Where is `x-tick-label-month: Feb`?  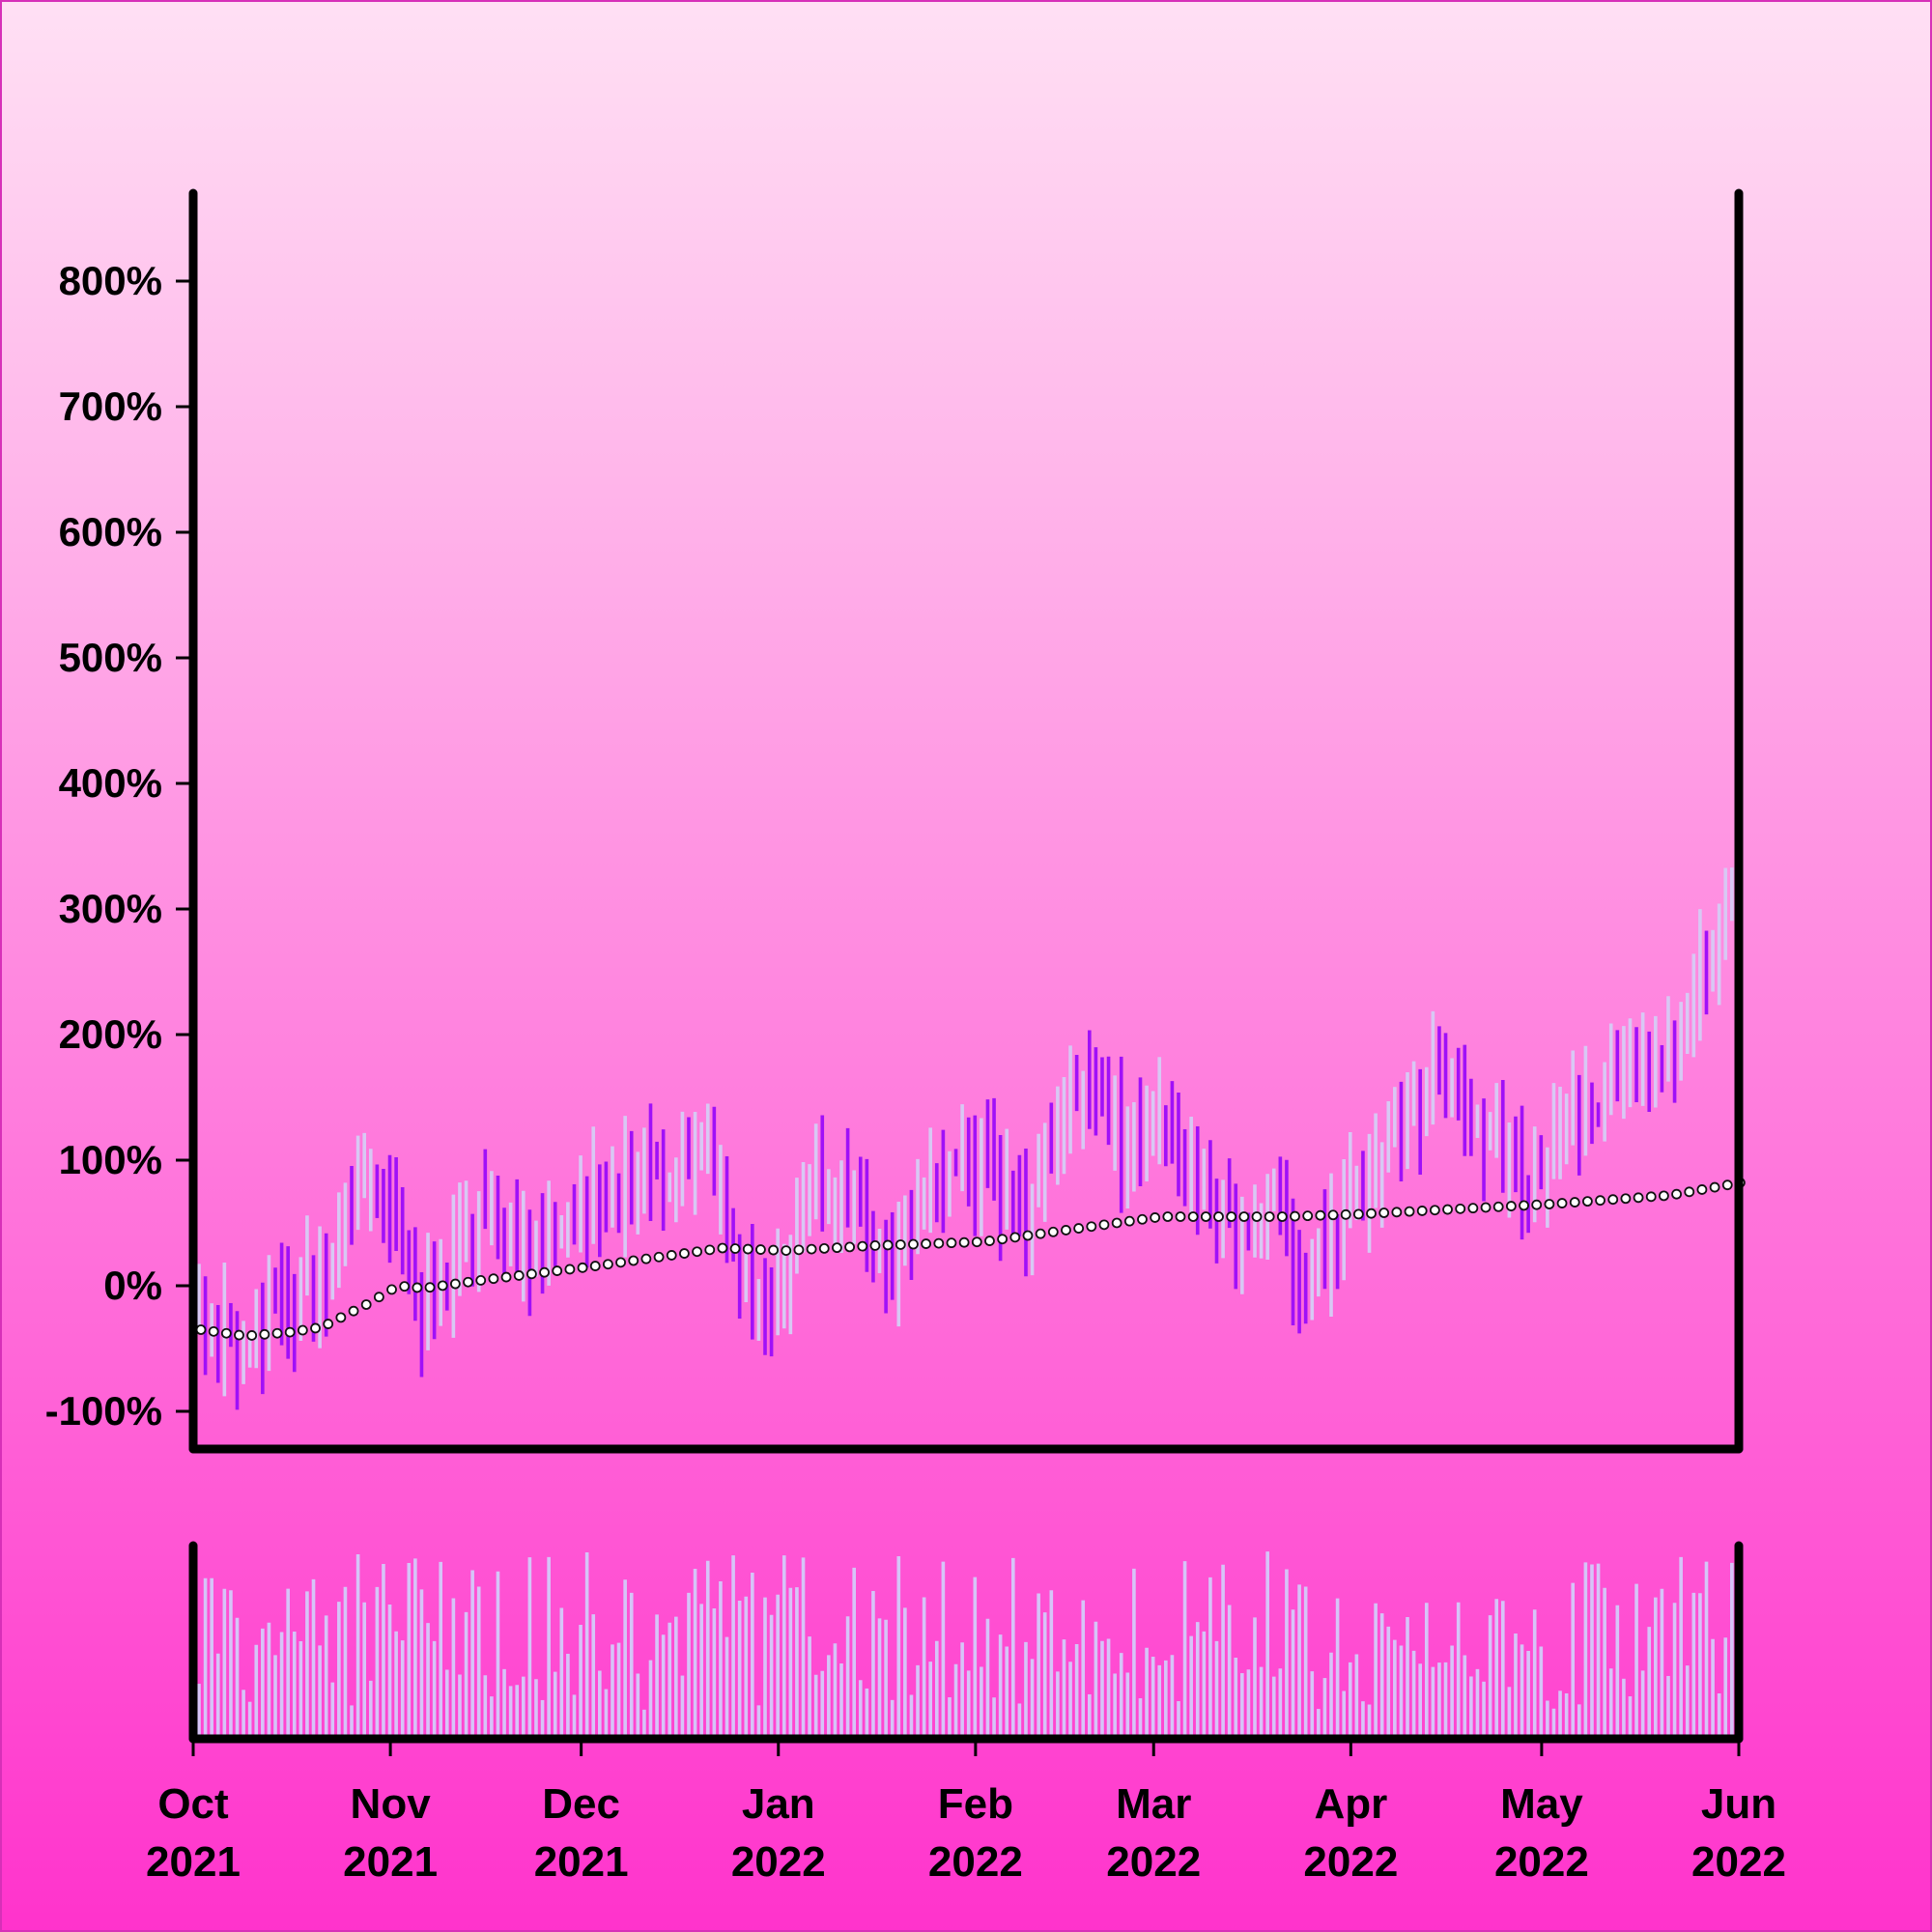
x-tick-label-month: Feb is located at coordinates (975, 1804).